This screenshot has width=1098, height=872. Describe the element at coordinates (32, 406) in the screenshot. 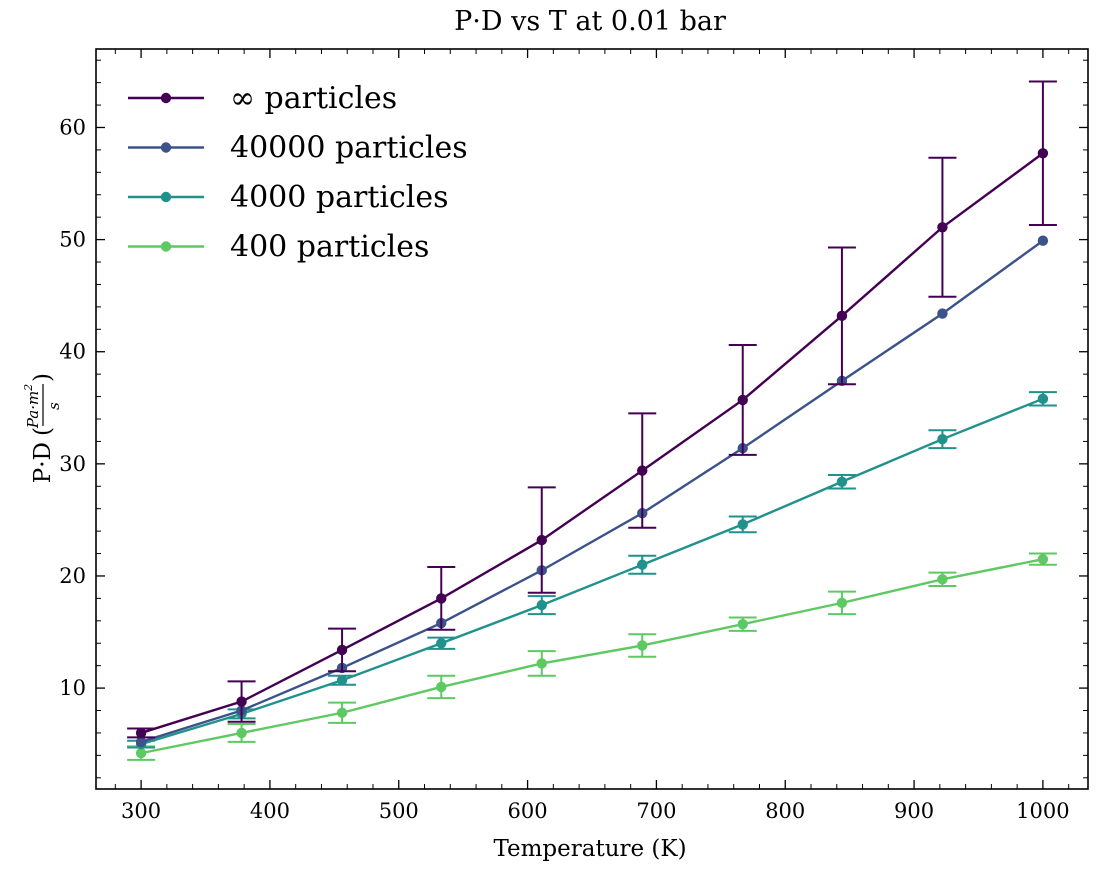

I see `y-axis-unit-numerator: Pa·m2` at that location.